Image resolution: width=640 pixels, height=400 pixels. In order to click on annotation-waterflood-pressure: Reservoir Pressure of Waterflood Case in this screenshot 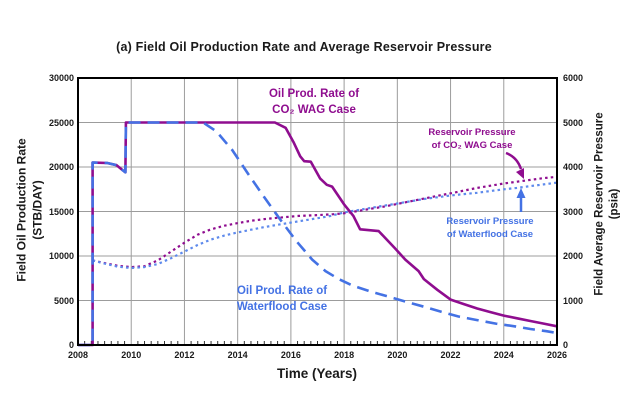, I will do `click(489, 228)`.